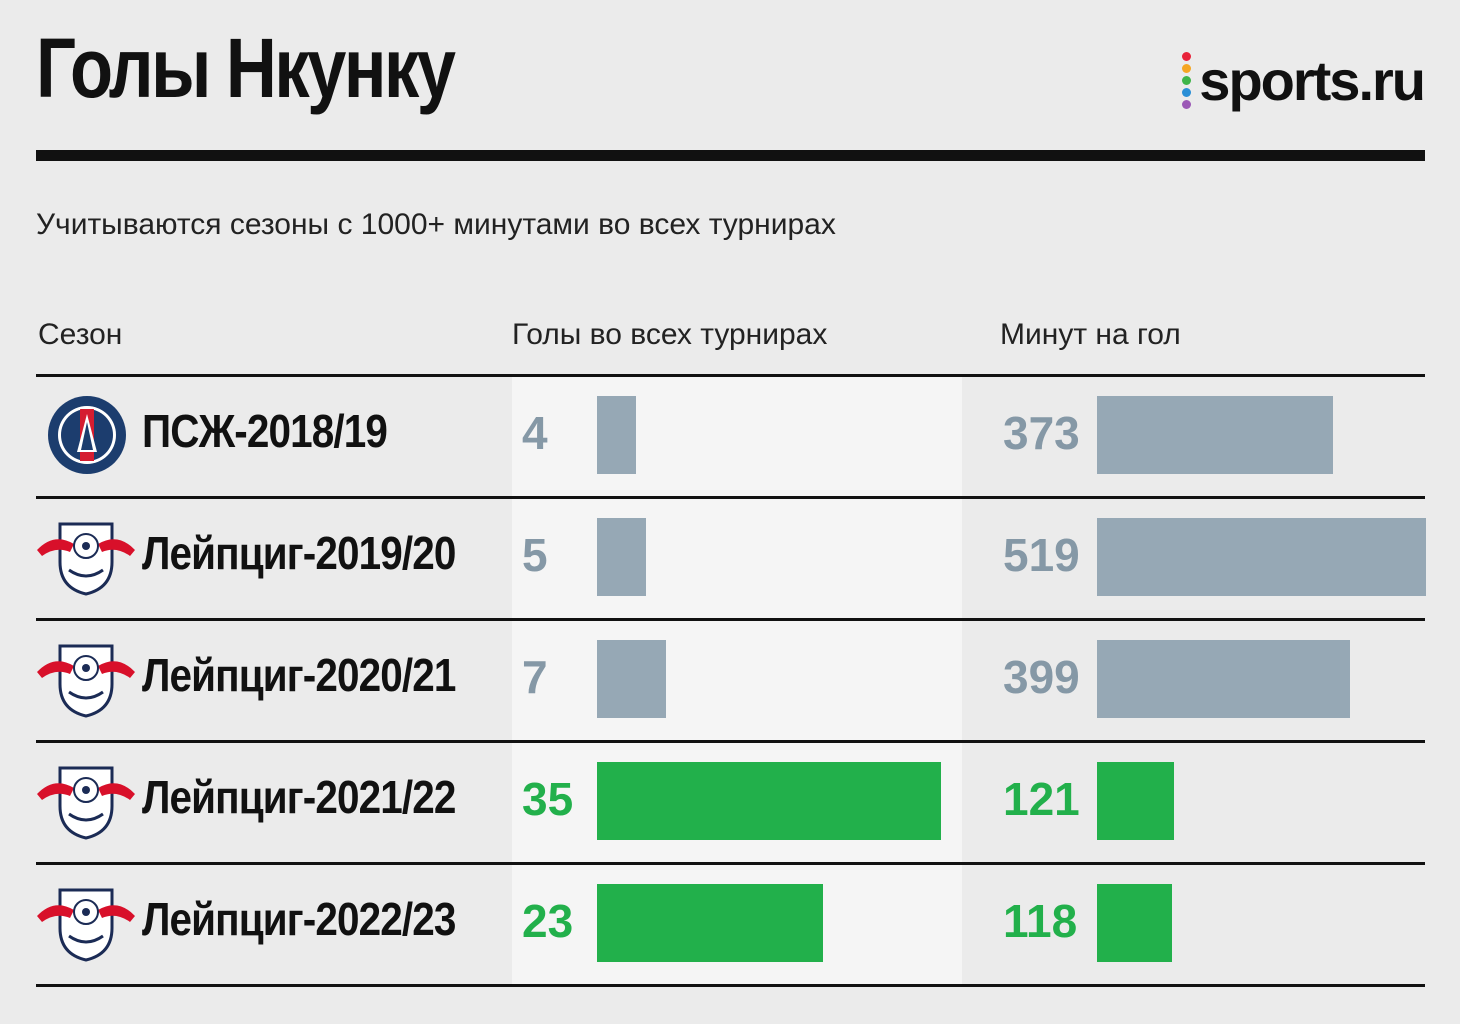 The image size is (1460, 1024). Describe the element at coordinates (1090, 334) in the screenshot. I see `column-header-minutes: Минут на гол` at that location.